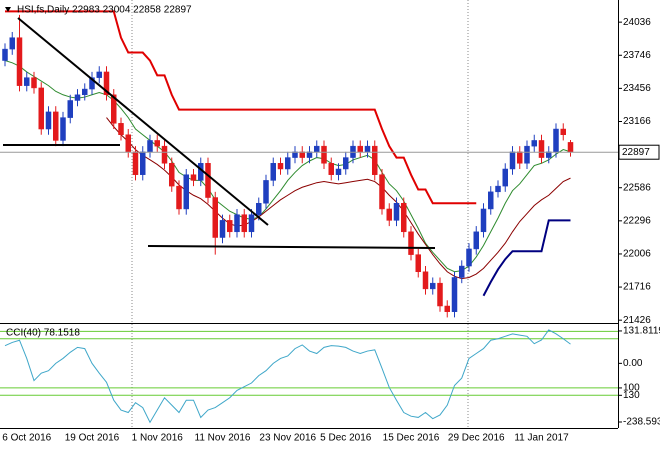  Describe the element at coordinates (476, 438) in the screenshot. I see `x-tick-label: 29 Dec 2016` at that location.